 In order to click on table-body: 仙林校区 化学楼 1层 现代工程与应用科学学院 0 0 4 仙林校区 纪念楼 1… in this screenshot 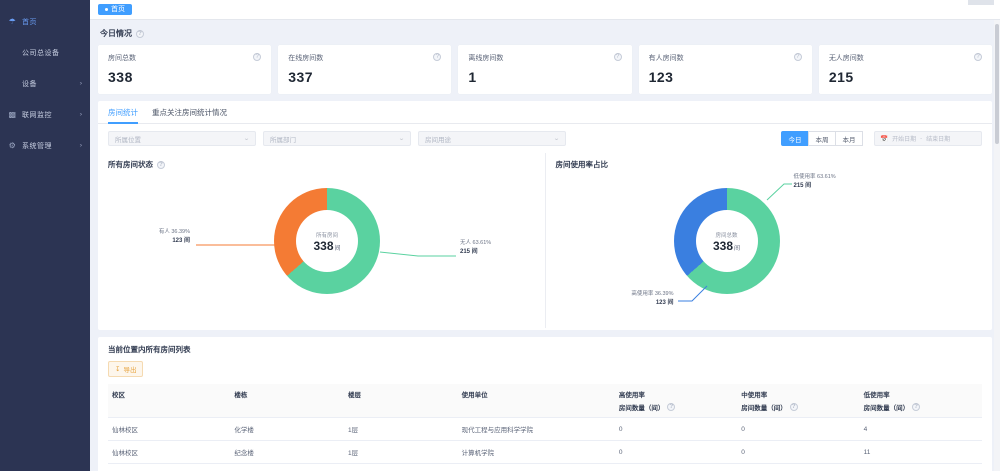, I will do `click(545, 444)`.